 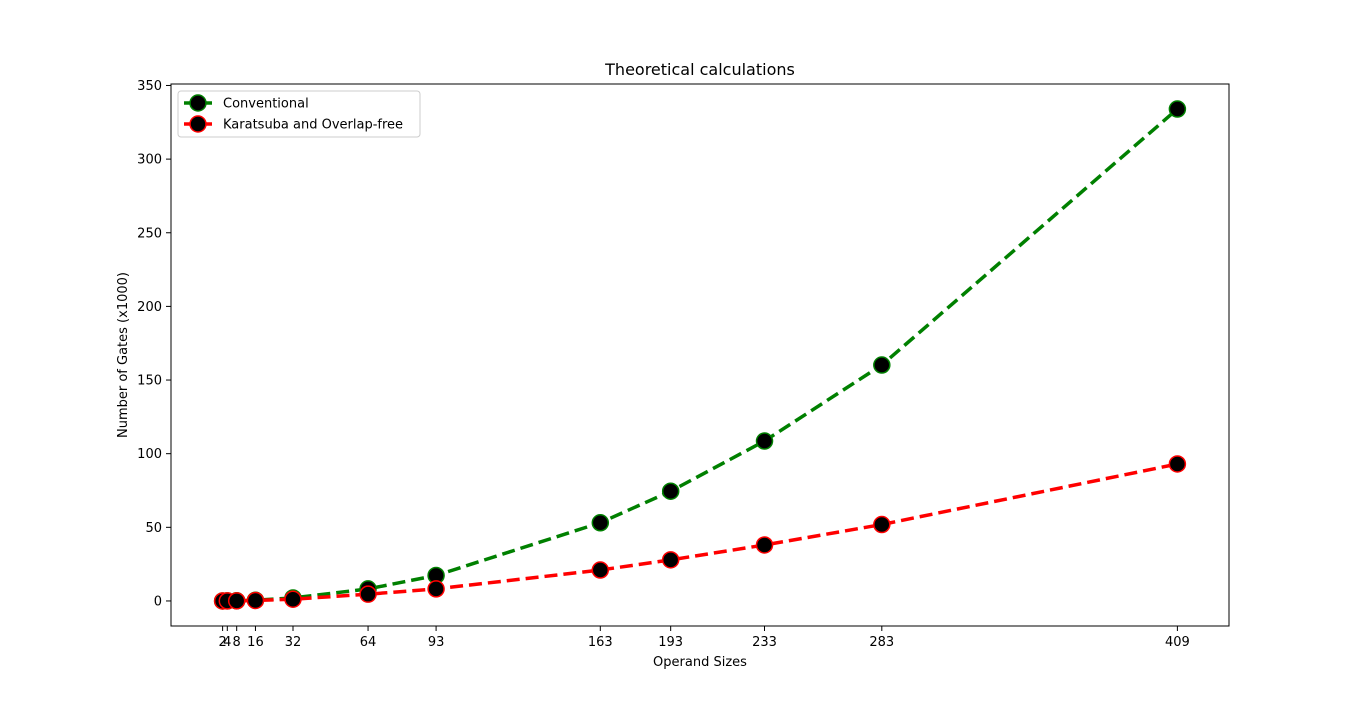 I want to click on x-axis: 24 8 16 32 64 93 163 193 233 283 409, so click(x=704, y=638).